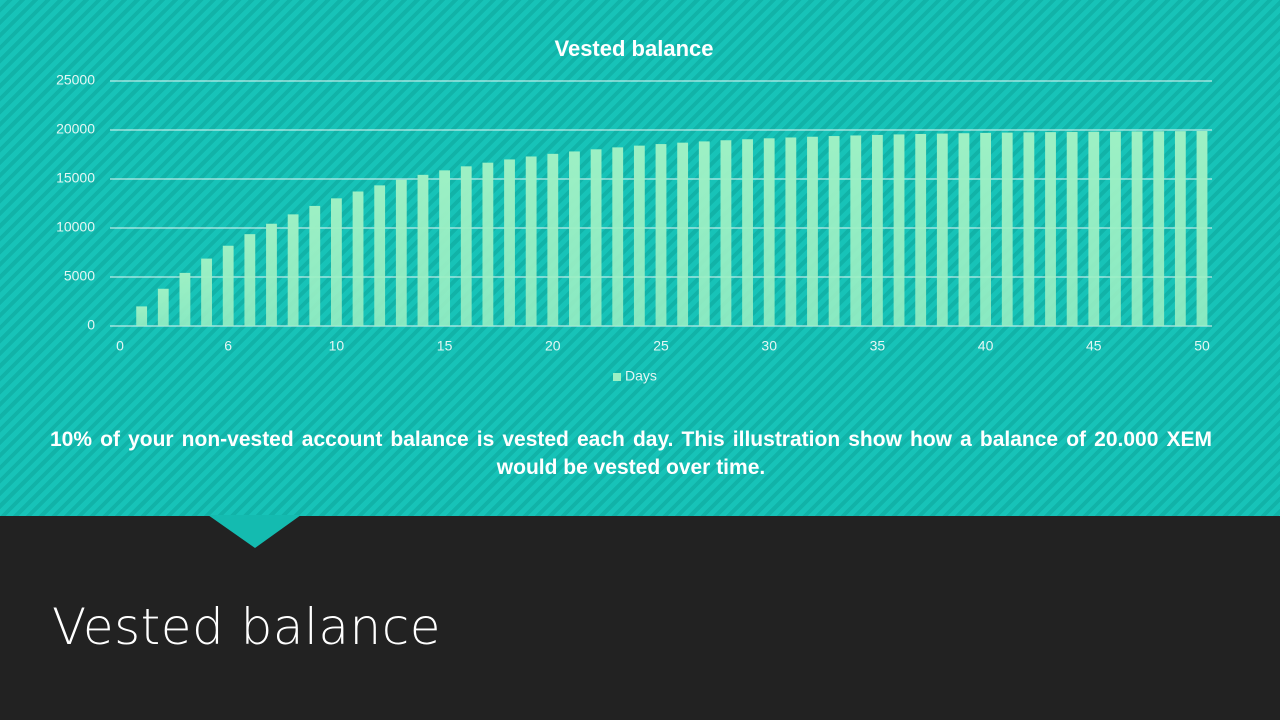 The image size is (1280, 720). Describe the element at coordinates (228, 346) in the screenshot. I see `x-tick-label: 6` at that location.